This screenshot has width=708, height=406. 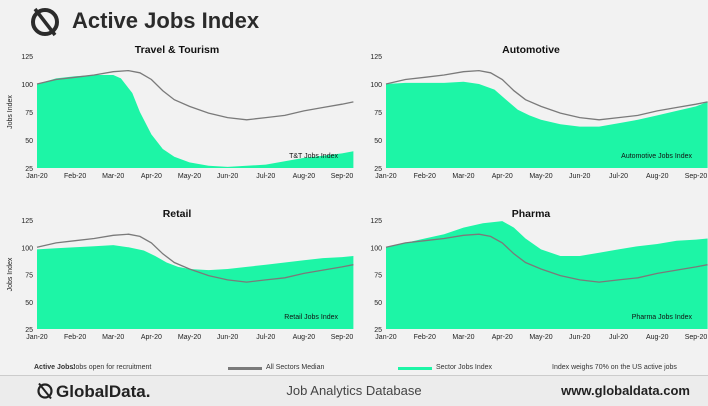 I want to click on globaldata-brand-icon, so click(x=45, y=391).